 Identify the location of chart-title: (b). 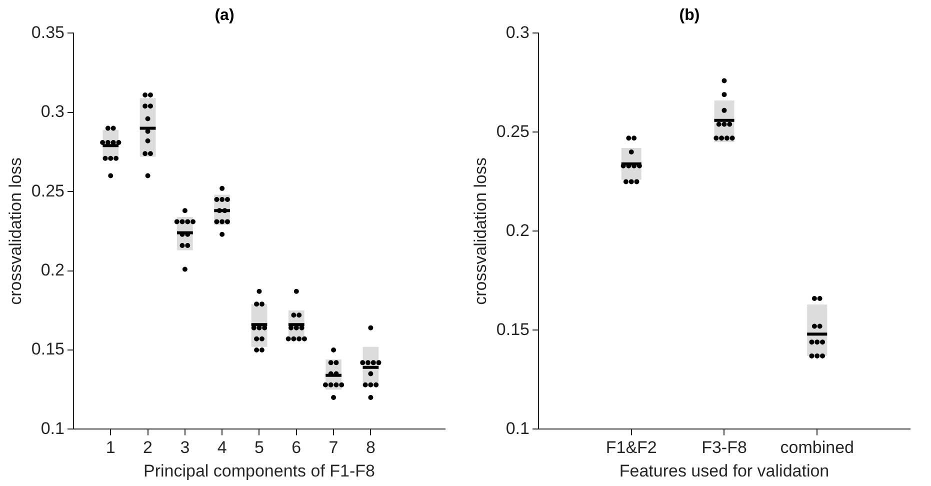
(689, 15).